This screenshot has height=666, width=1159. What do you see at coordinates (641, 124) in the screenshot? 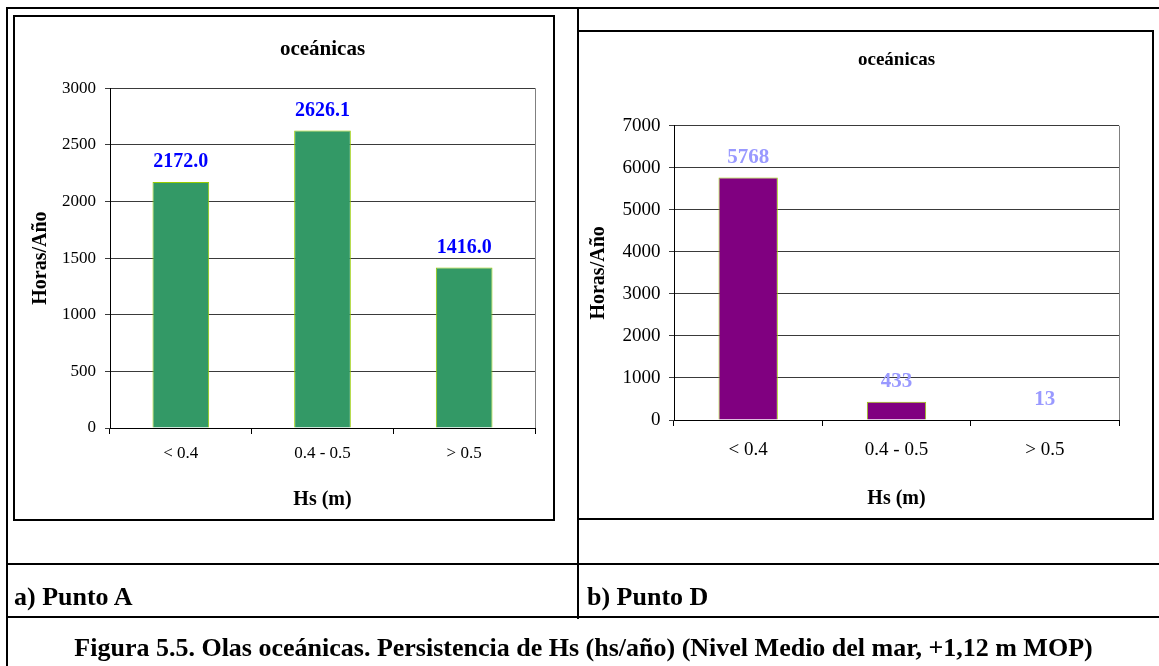
I see `y-tick-label: 7000` at bounding box center [641, 124].